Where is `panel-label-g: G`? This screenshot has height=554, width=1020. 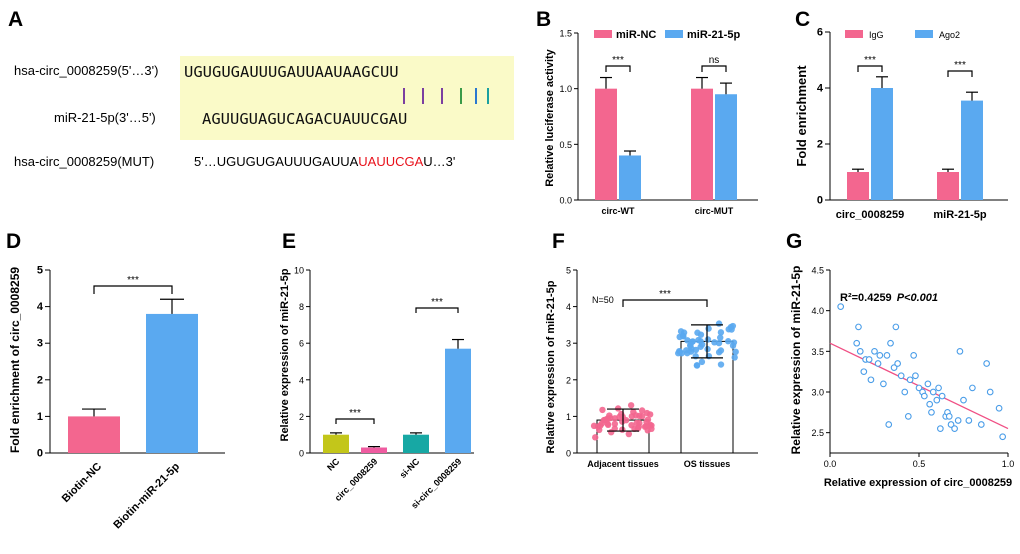 panel-label-g: G is located at coordinates (794, 241).